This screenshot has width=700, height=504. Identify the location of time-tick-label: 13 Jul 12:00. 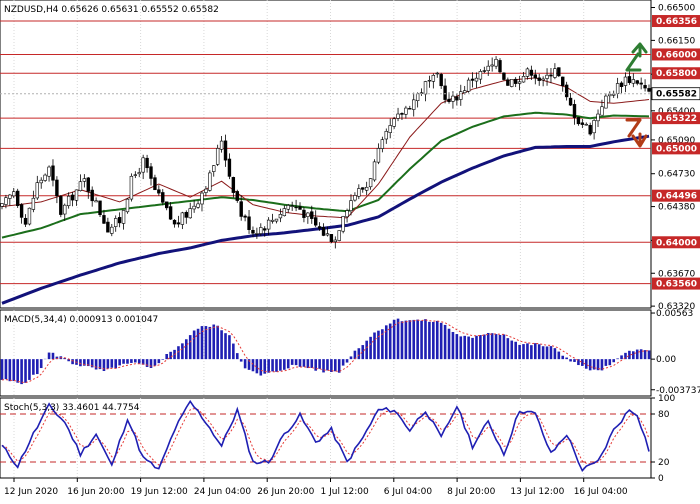
(537, 492).